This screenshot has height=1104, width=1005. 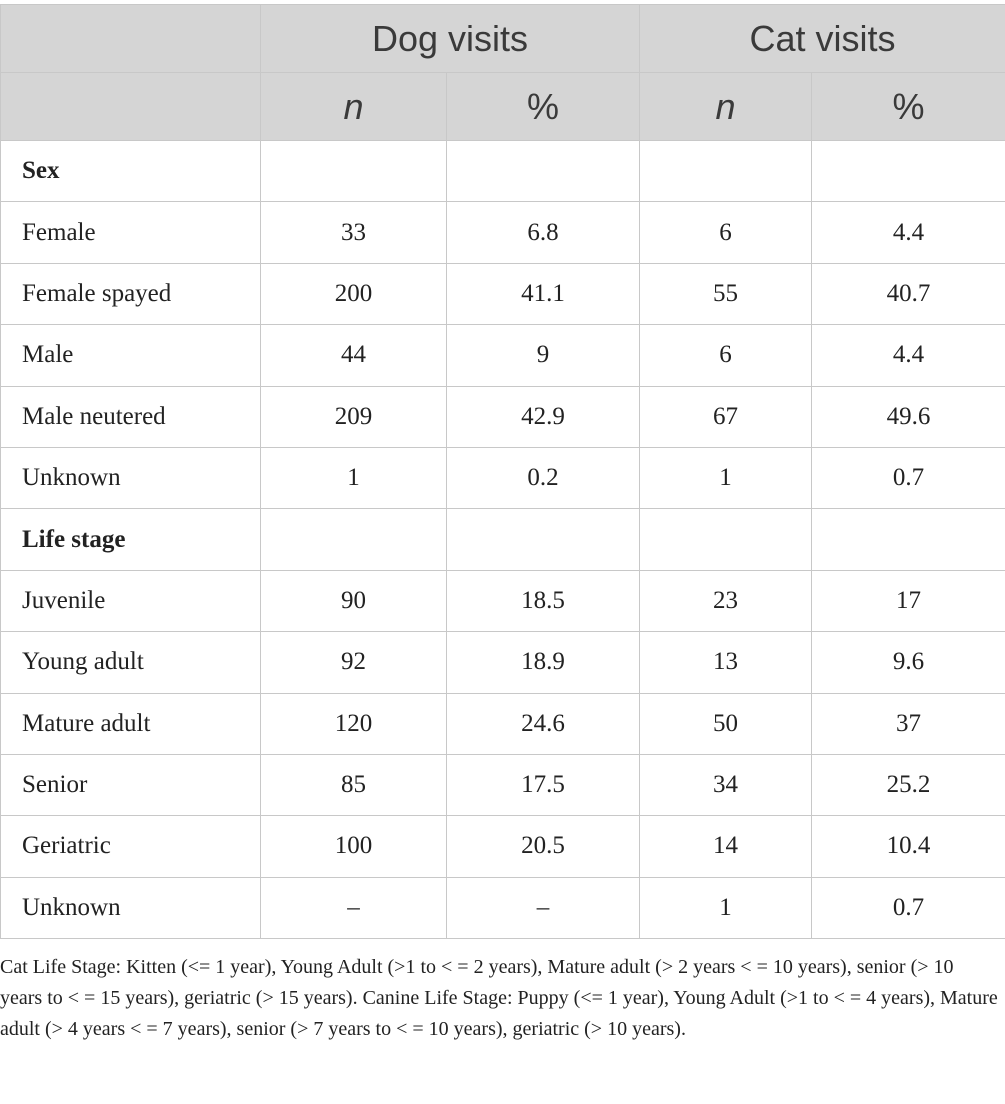 What do you see at coordinates (130, 662) in the screenshot?
I see `row-label: Young adult` at bounding box center [130, 662].